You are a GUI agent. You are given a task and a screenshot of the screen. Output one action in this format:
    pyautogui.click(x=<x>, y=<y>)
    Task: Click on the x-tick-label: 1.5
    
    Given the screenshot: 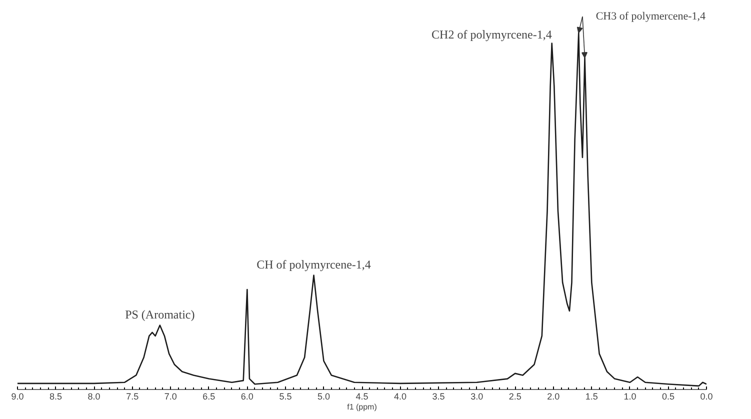 What is the action you would take?
    pyautogui.click(x=591, y=397)
    